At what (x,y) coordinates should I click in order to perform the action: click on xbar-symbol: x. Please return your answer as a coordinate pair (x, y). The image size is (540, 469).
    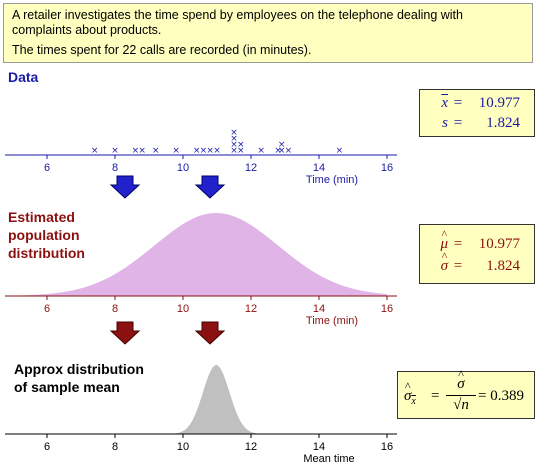
    Looking at the image, I should click on (444, 103).